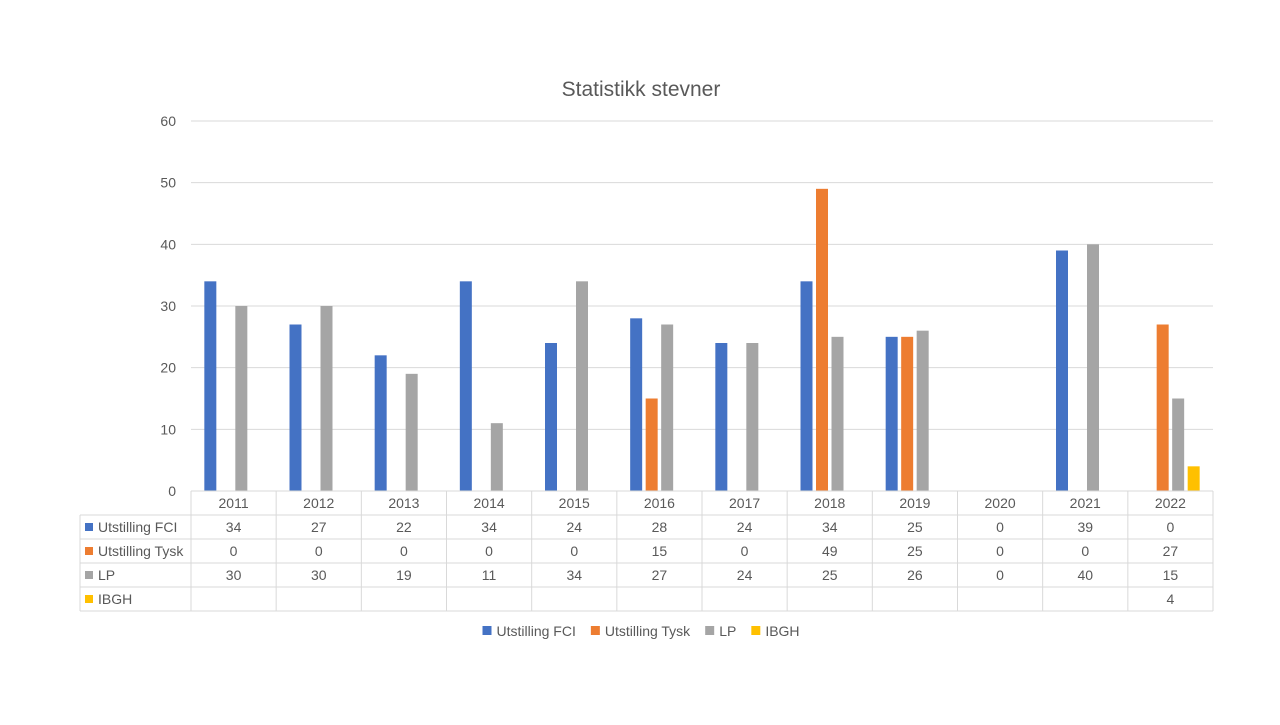 The image size is (1280, 725). I want to click on y-tick-label: 30, so click(168, 306).